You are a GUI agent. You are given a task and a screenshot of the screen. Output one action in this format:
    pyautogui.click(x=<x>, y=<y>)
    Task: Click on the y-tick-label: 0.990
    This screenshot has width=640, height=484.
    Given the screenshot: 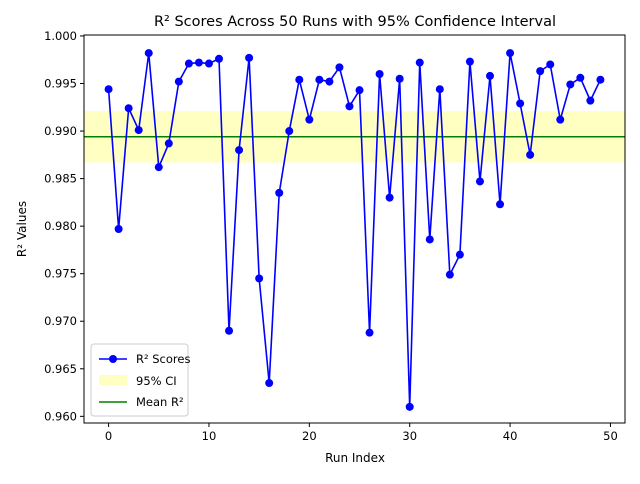 What is the action you would take?
    pyautogui.click(x=60, y=131)
    